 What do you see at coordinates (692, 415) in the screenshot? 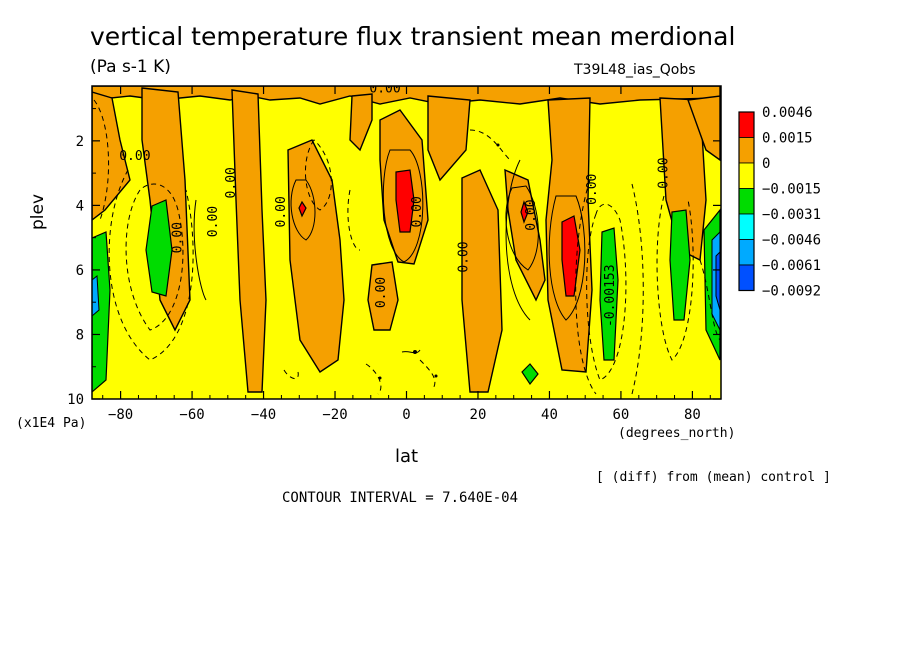
I see `x-tick-label: 80` at bounding box center [692, 415].